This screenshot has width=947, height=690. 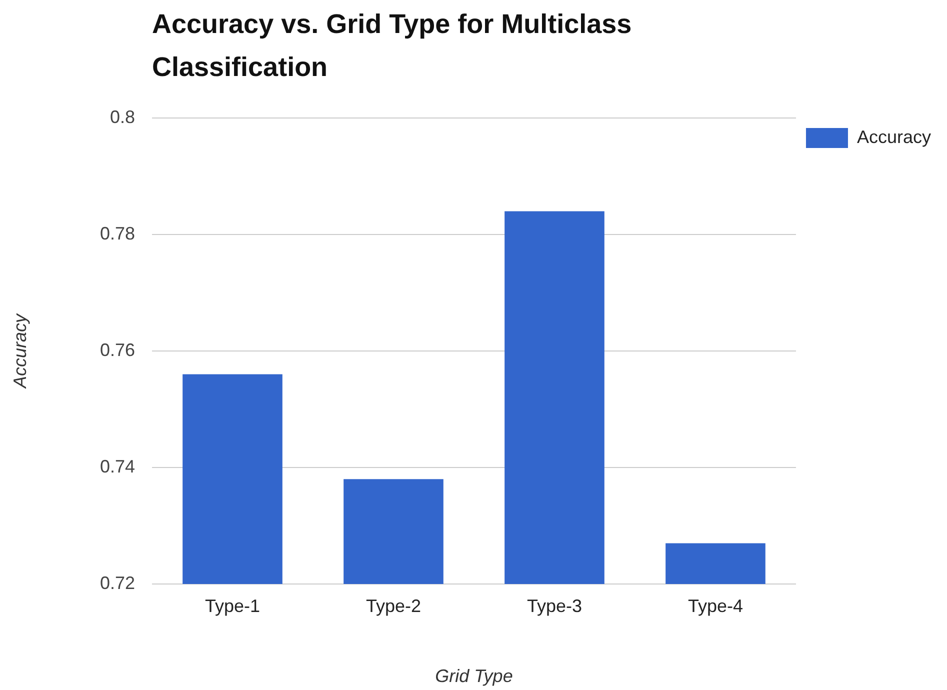 I want to click on x-tick-label: Type-2, so click(x=394, y=606).